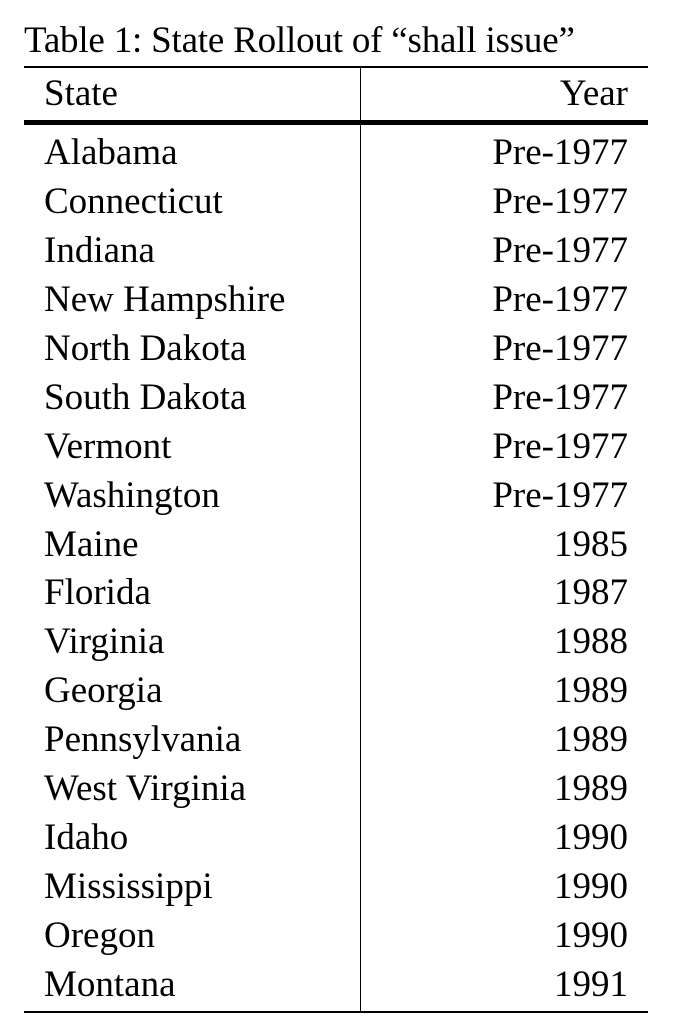 The height and width of the screenshot is (1036, 694). Describe the element at coordinates (192, 886) in the screenshot. I see `state-cell: Mississippi` at that location.